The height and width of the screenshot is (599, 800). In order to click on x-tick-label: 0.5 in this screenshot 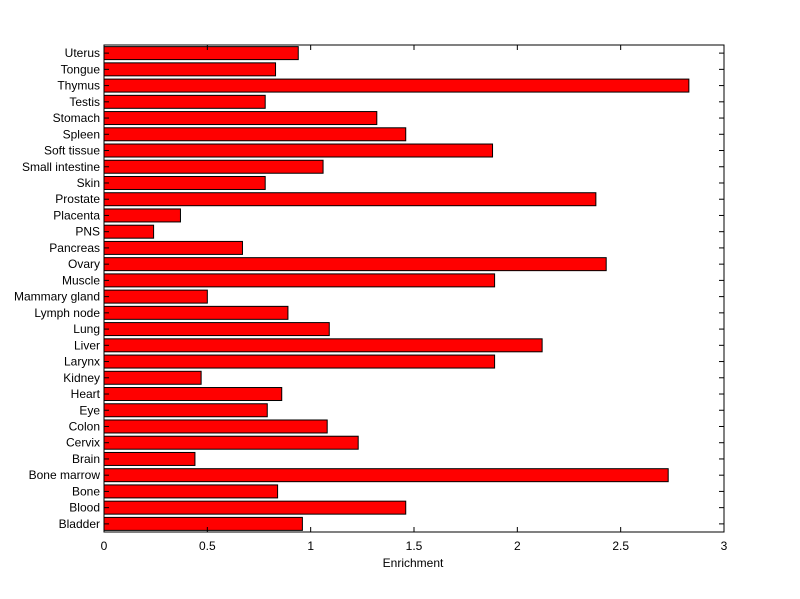, I will do `click(207, 546)`.